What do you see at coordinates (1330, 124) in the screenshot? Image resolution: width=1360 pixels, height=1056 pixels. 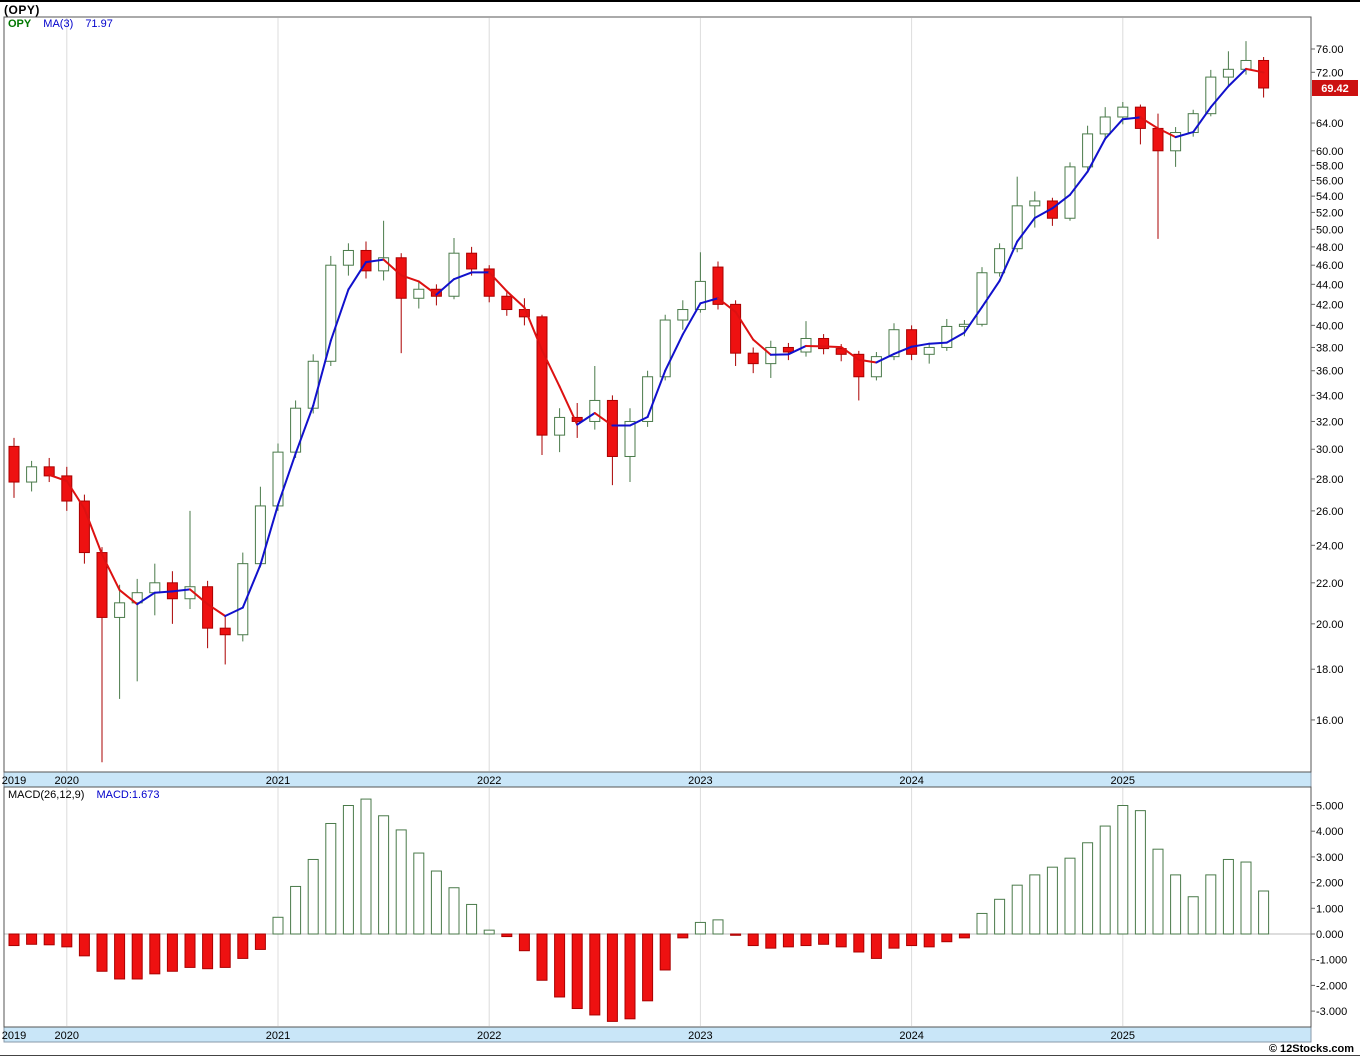 I see `price-tick-label: 64.00` at bounding box center [1330, 124].